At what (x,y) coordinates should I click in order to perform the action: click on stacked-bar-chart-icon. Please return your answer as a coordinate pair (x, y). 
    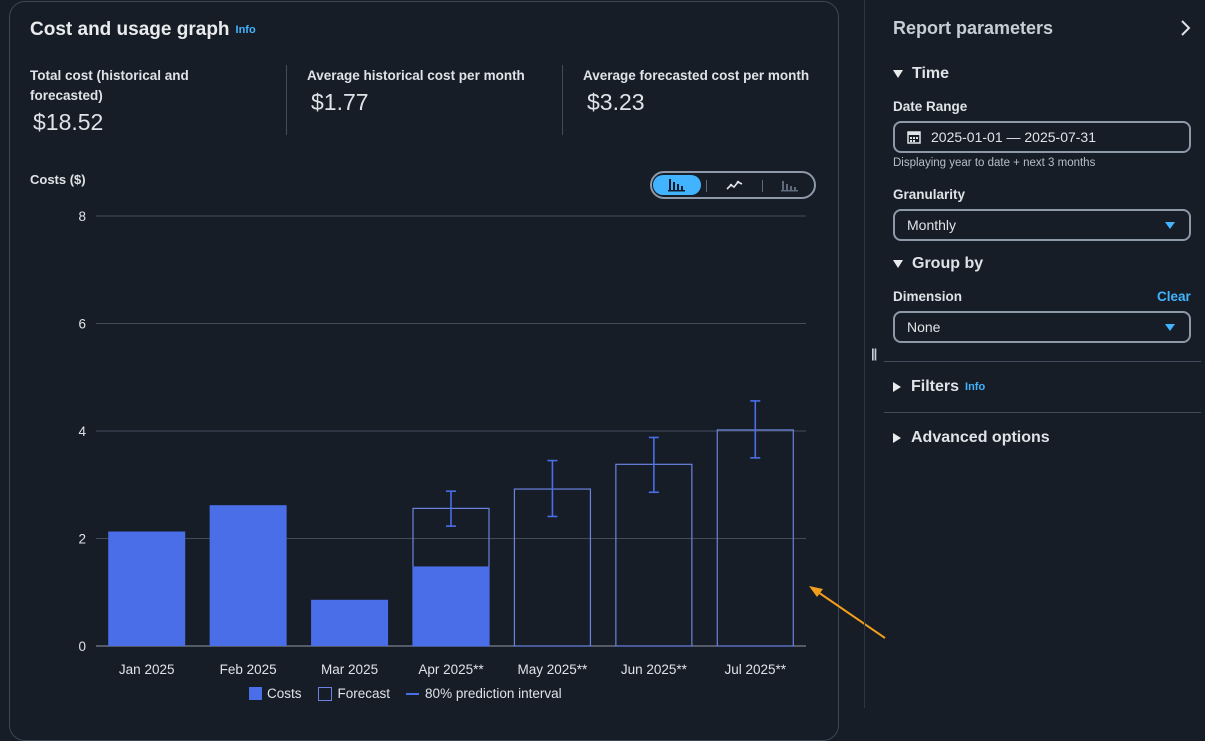
    Looking at the image, I should click on (789, 186).